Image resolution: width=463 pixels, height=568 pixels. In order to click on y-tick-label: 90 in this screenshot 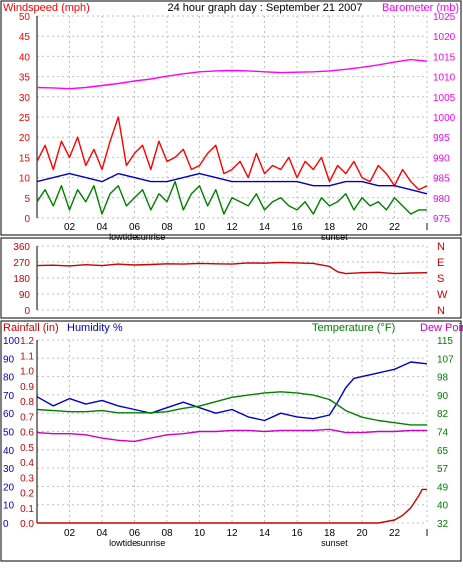, I will do `click(25, 295)`.